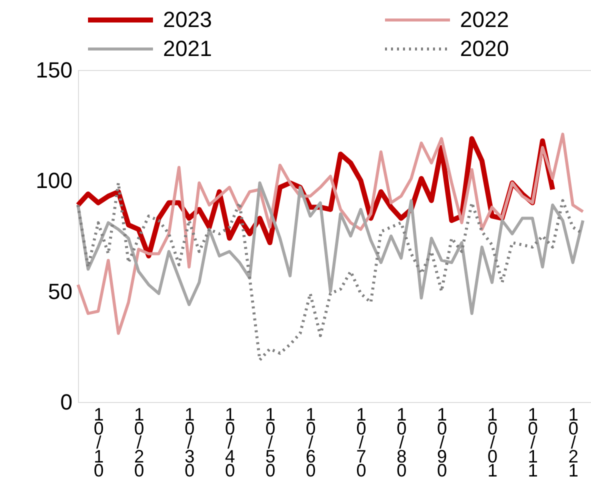 This screenshot has width=591, height=490. I want to click on x-tick-label: 10/11, so click(533, 442).